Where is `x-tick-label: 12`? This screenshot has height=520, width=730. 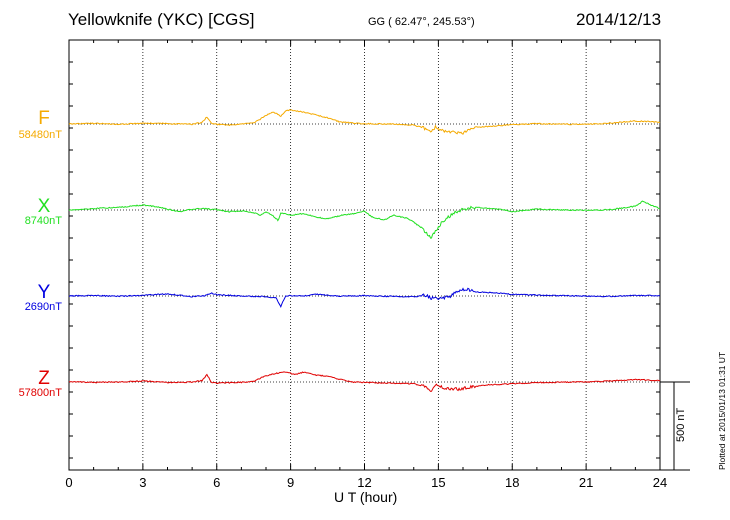 x-tick-label: 12 is located at coordinates (364, 482).